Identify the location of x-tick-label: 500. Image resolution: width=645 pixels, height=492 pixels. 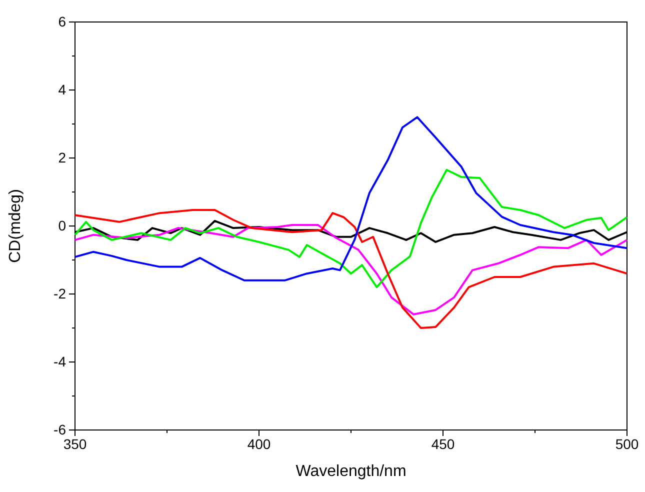
(627, 444).